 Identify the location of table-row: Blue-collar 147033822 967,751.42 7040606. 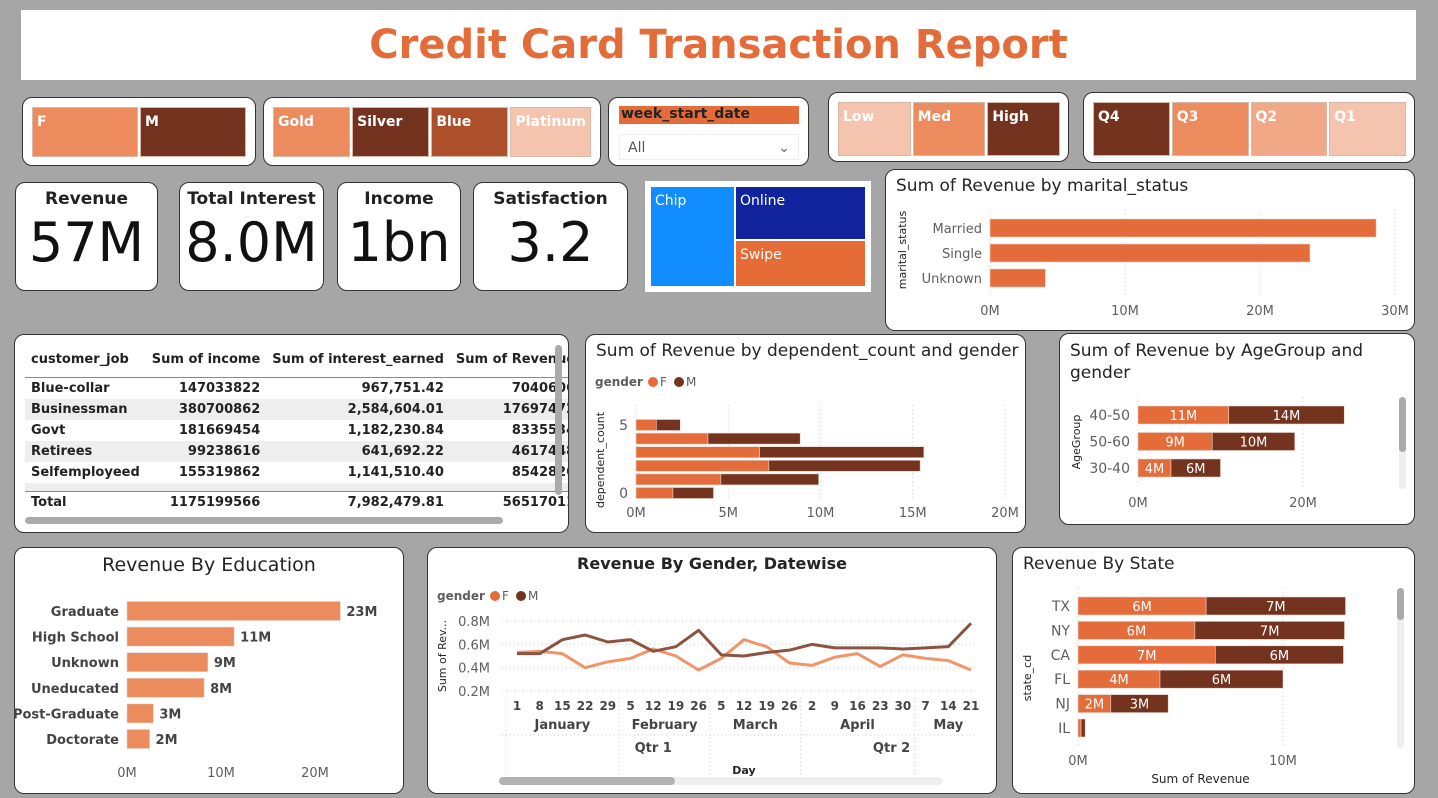
(296, 389).